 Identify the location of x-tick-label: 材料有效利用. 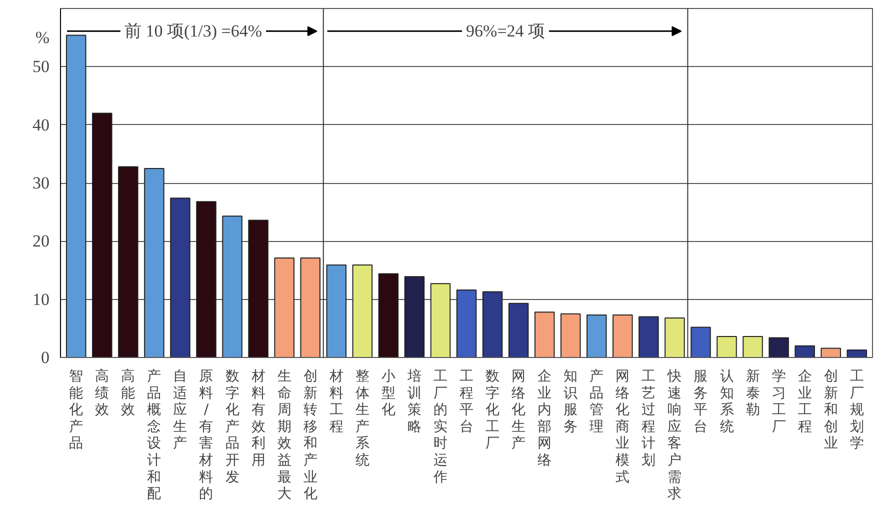
(258, 418).